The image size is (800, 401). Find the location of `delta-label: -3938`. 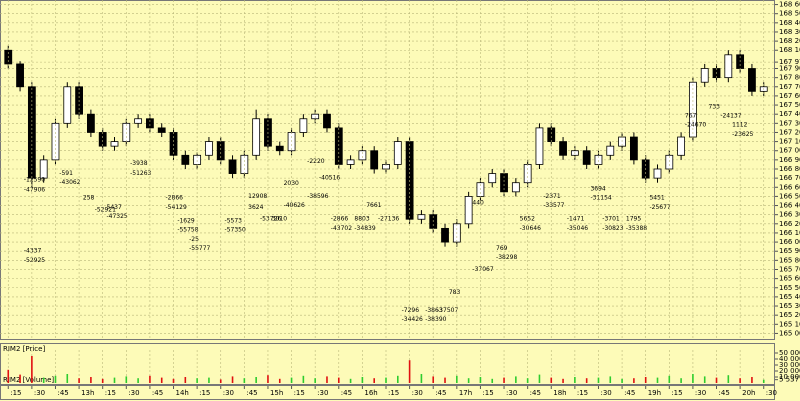

delta-label: -3938 is located at coordinates (139, 163).